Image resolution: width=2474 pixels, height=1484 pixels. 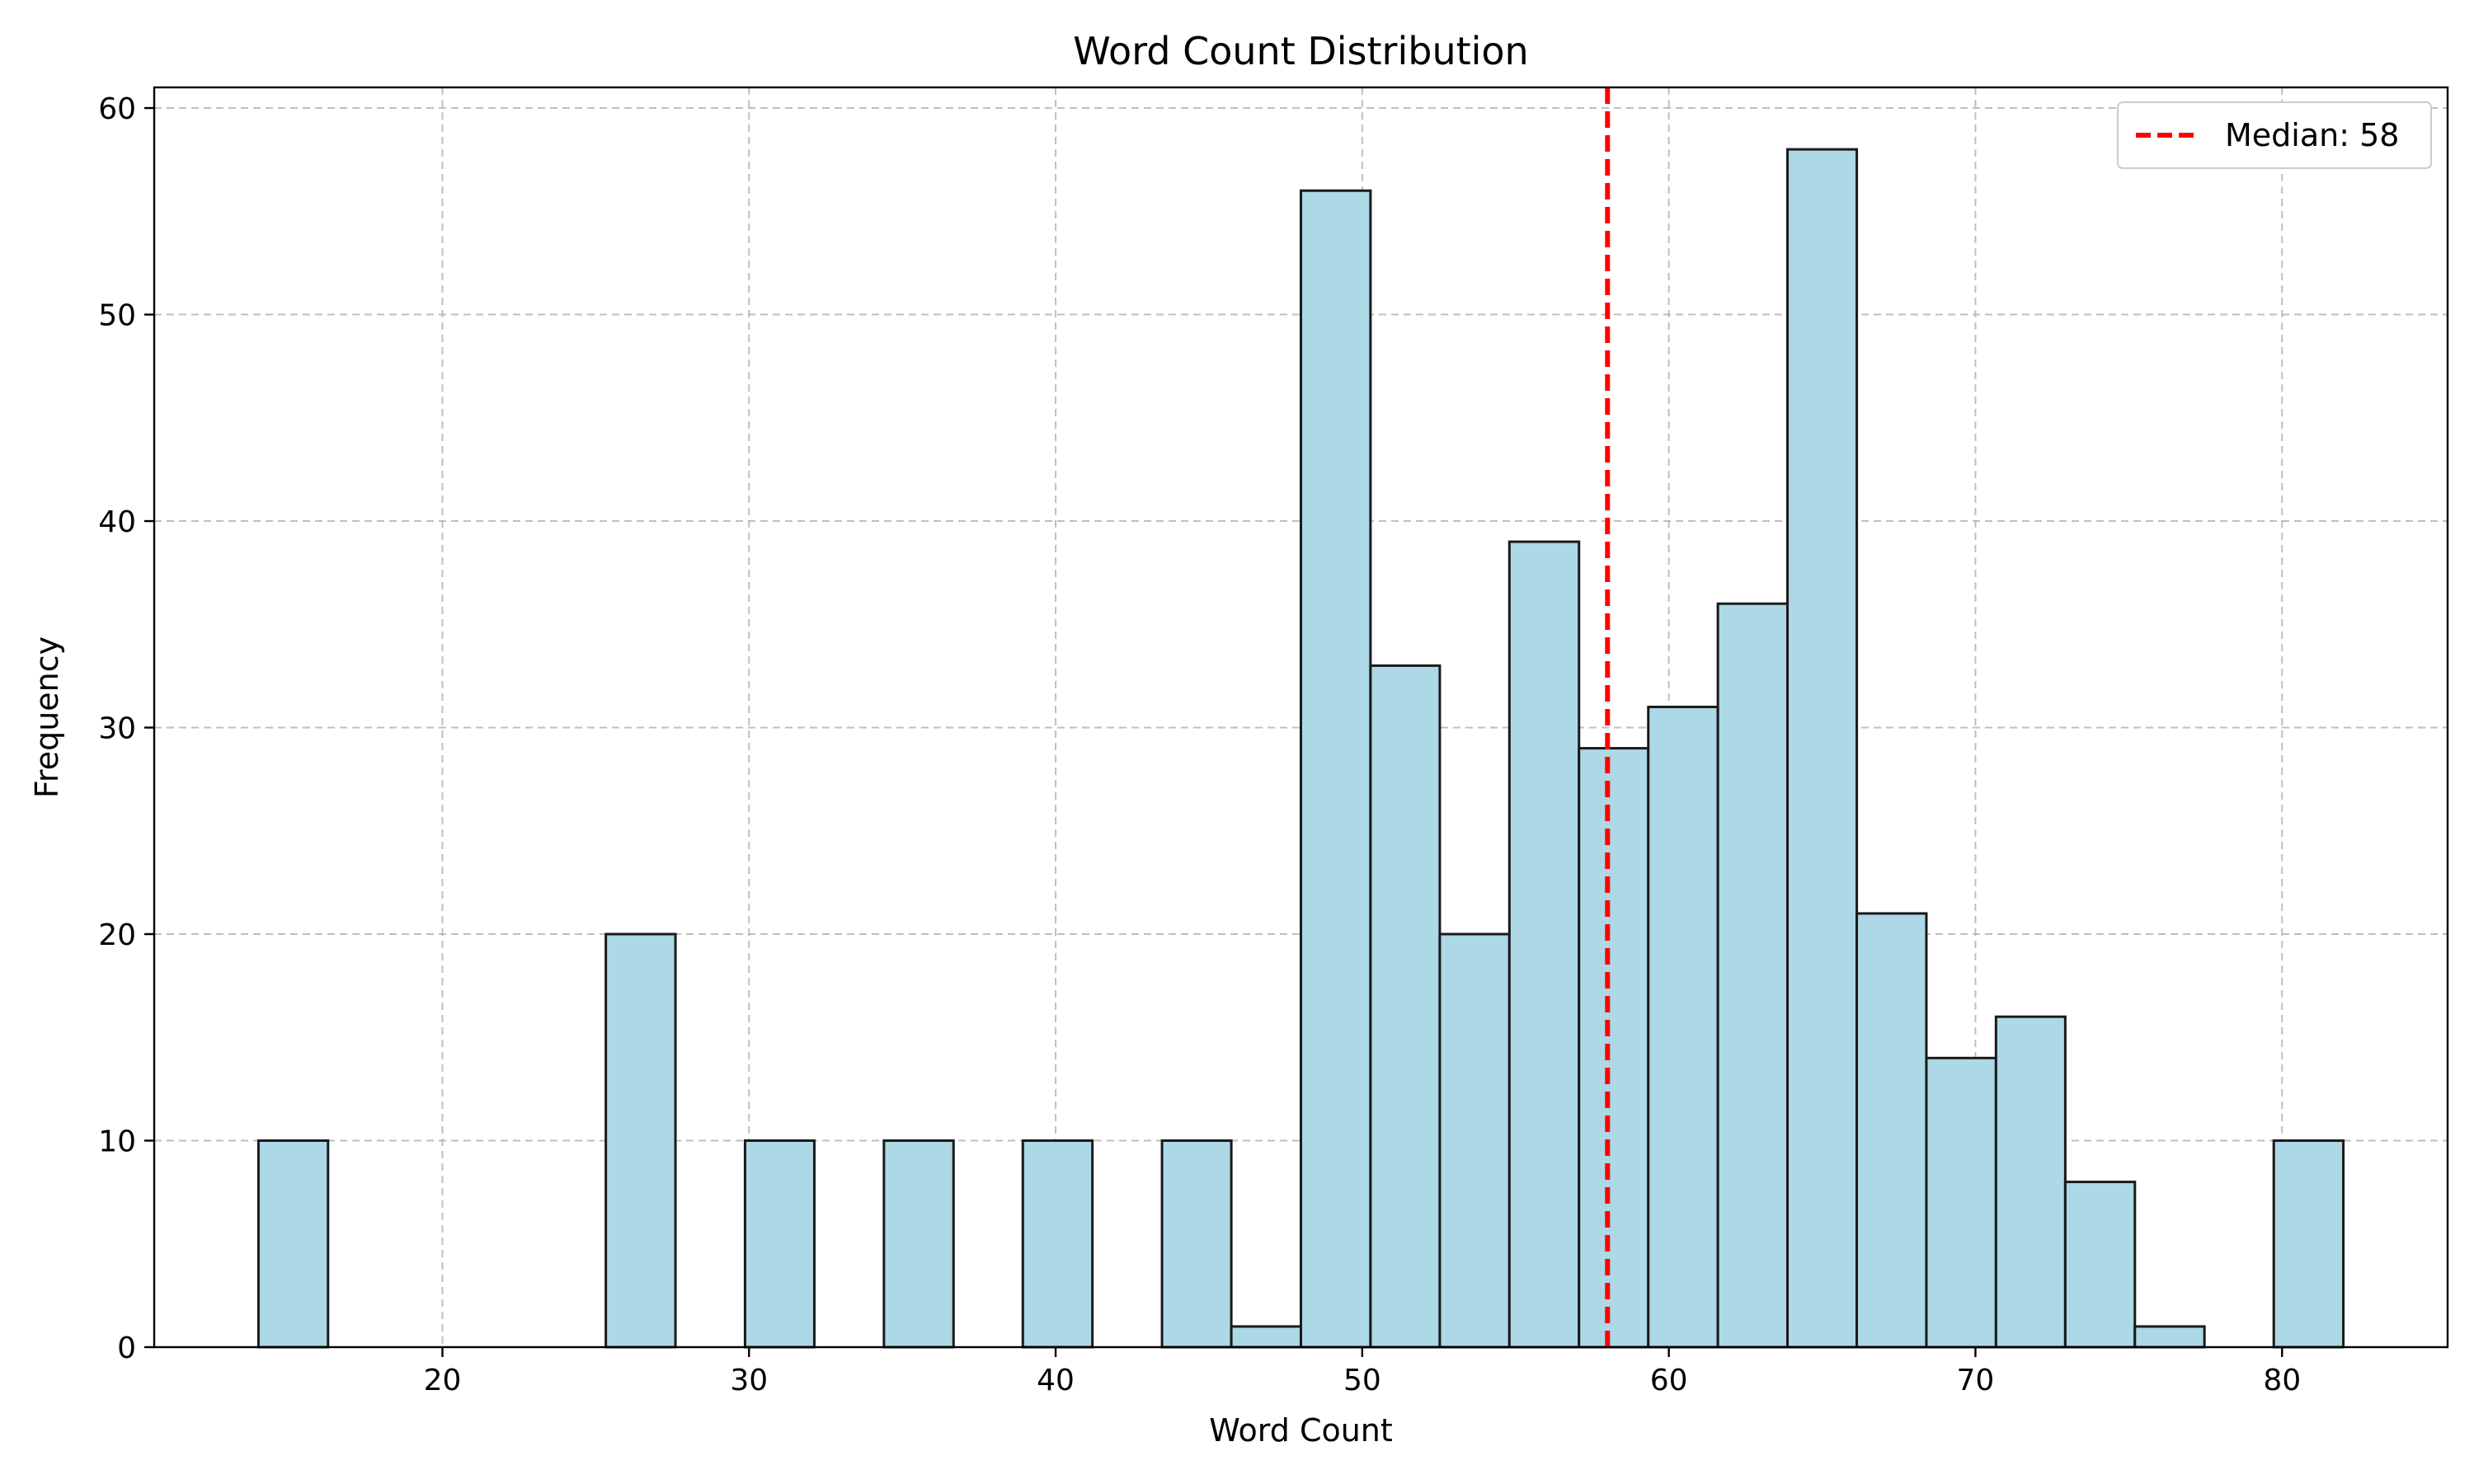 What do you see at coordinates (1669, 1380) in the screenshot?
I see `x-tick-label: 60` at bounding box center [1669, 1380].